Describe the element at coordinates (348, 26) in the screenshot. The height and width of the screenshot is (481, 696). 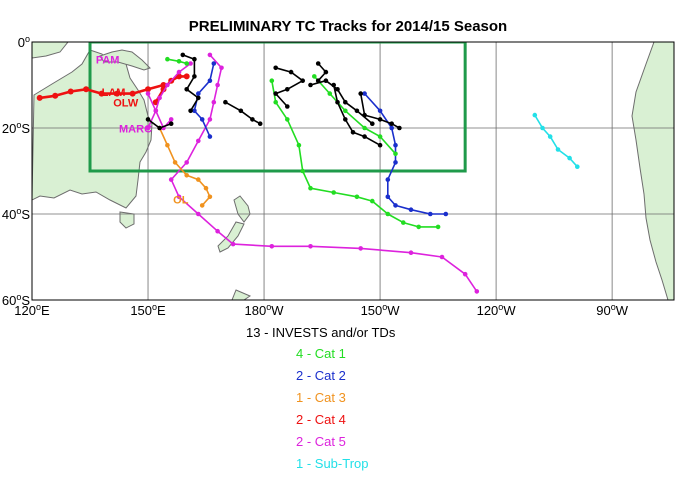
I see `map-title: PRELIMINARY TC Tracks for 2014/15 Season` at that location.